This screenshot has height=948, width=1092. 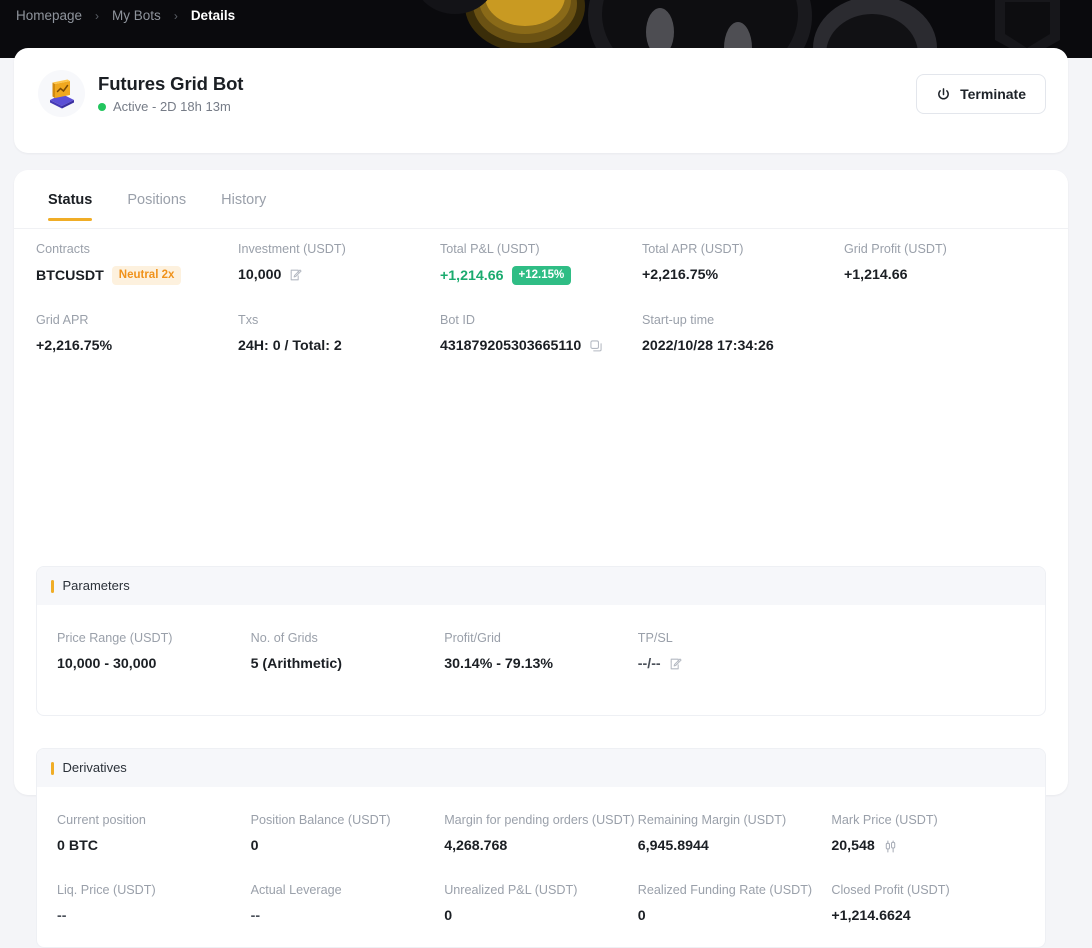 I want to click on stat-label: Unrealized P&L (USDT), so click(x=511, y=890).